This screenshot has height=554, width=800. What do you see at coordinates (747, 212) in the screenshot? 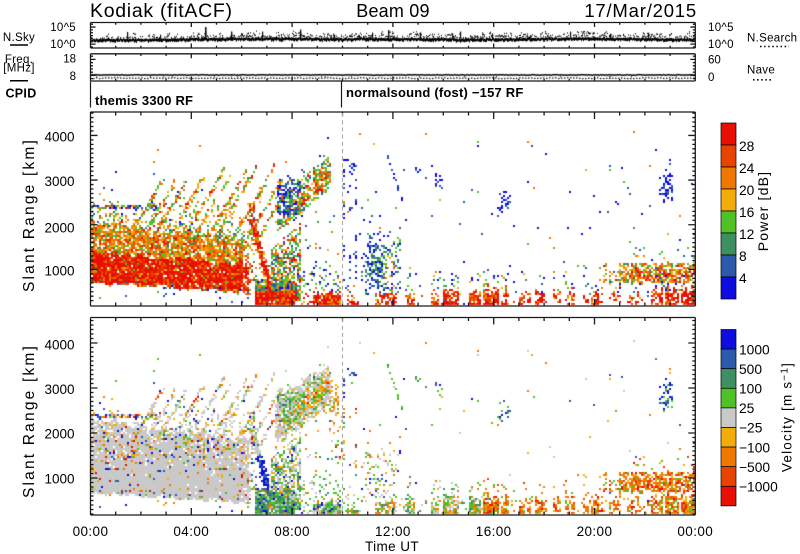
I see `svg-text: 16` at bounding box center [747, 212].